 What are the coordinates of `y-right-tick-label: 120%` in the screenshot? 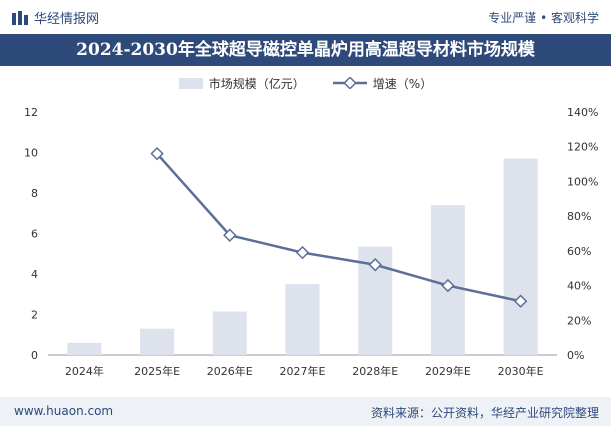 It's located at (582, 147).